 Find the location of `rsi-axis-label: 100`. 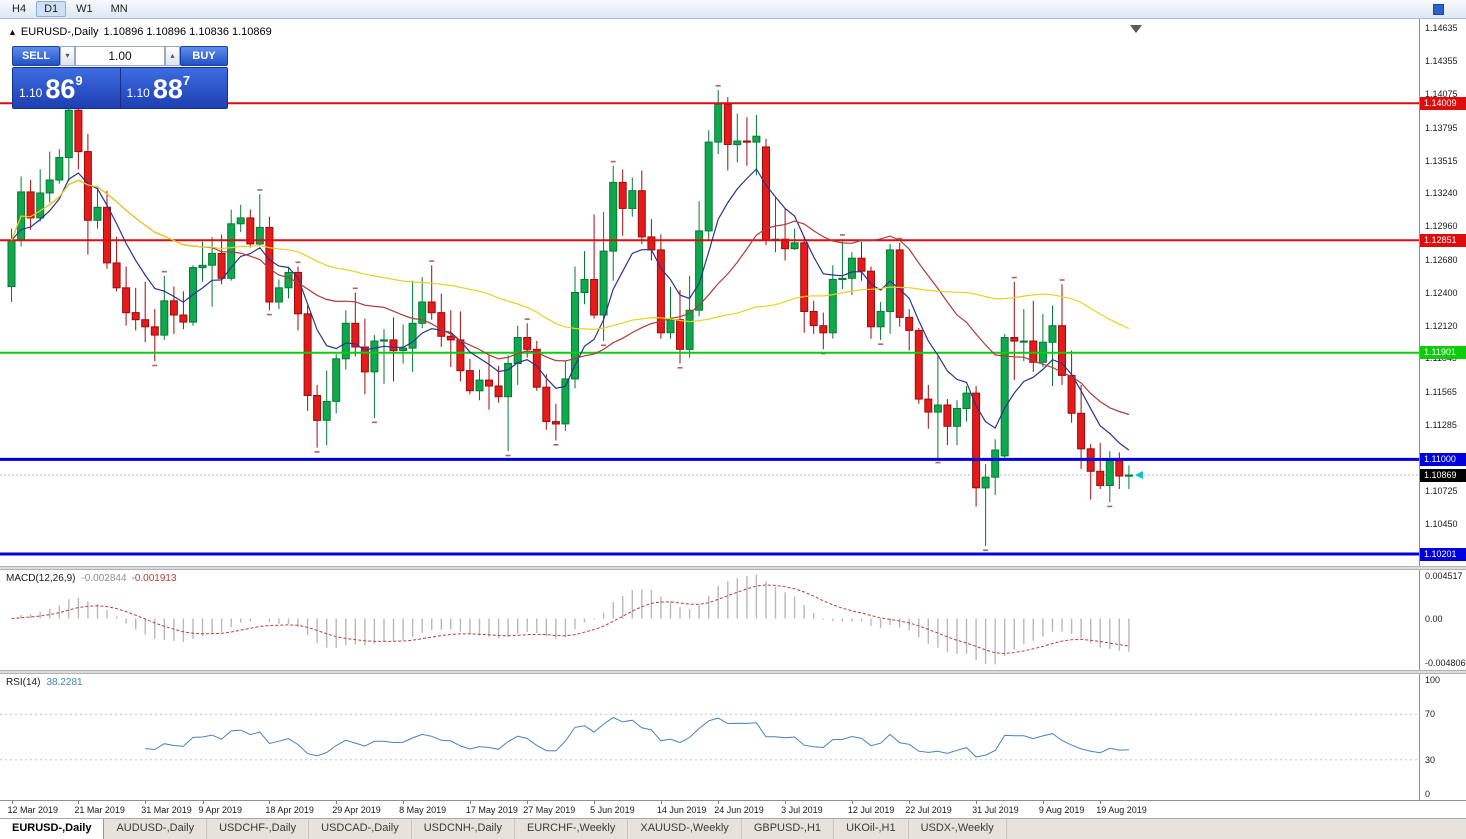

rsi-axis-label: 100 is located at coordinates (1433, 680).